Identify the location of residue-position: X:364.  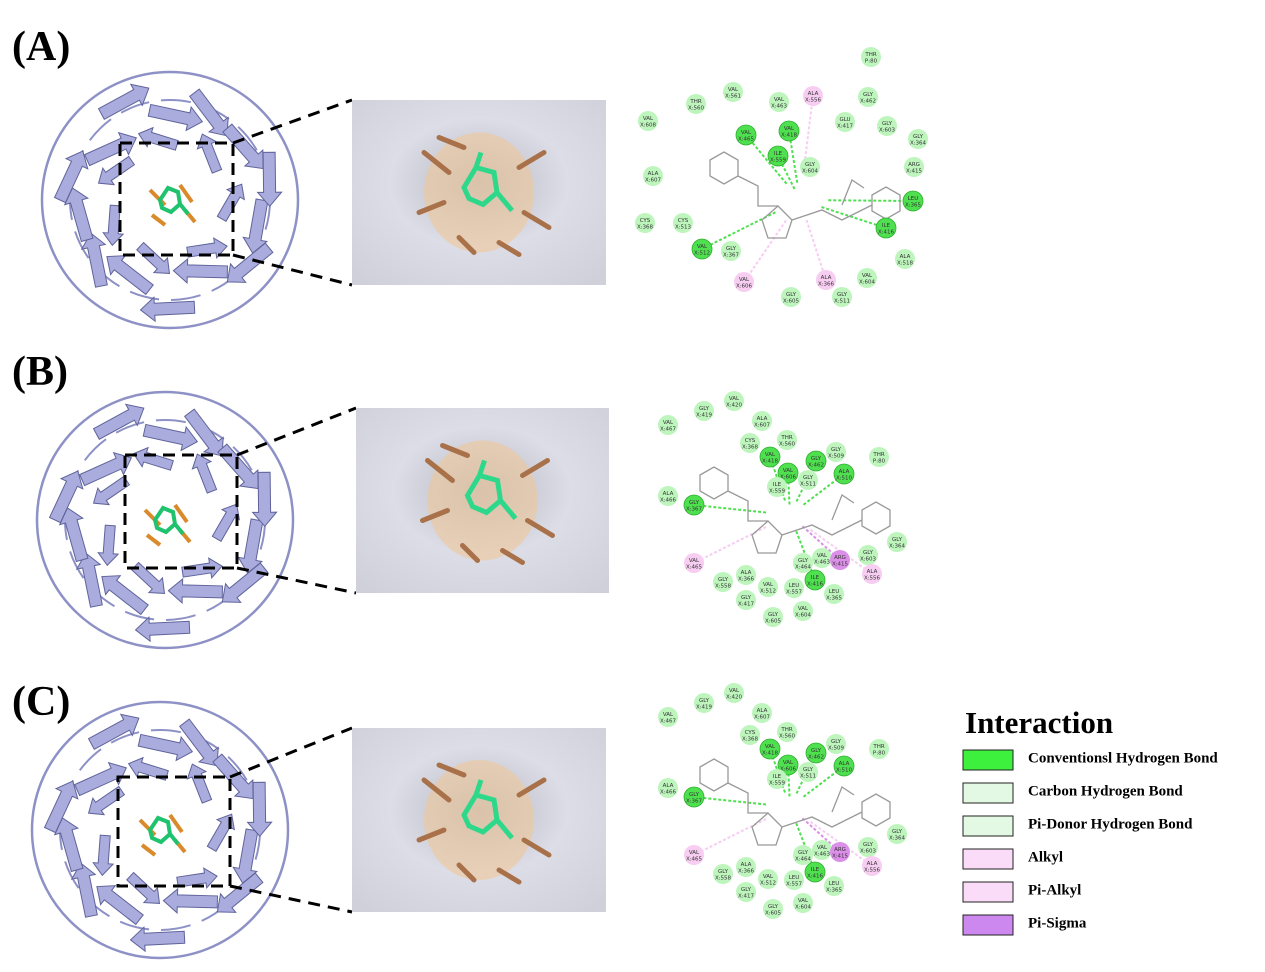
(897, 547).